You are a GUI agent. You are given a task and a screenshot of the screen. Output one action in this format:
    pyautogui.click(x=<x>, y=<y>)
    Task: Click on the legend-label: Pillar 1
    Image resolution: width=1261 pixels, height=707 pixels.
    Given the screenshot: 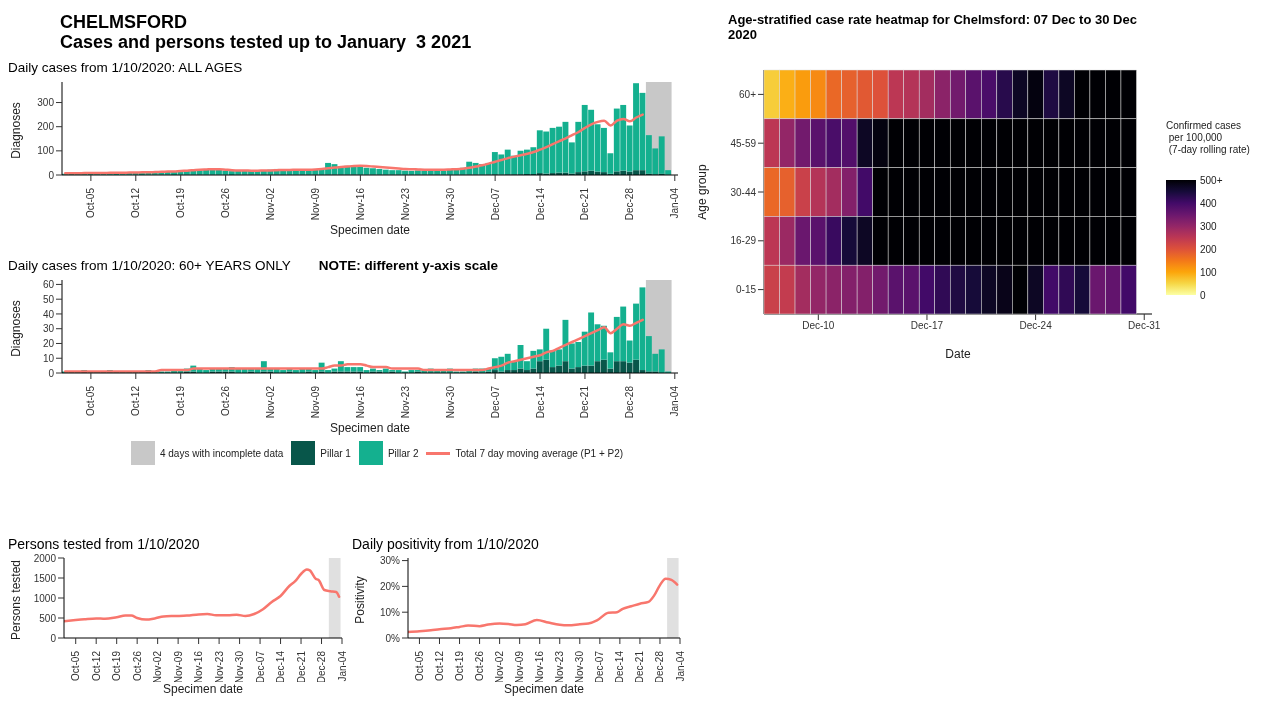 What is the action you would take?
    pyautogui.click(x=335, y=453)
    